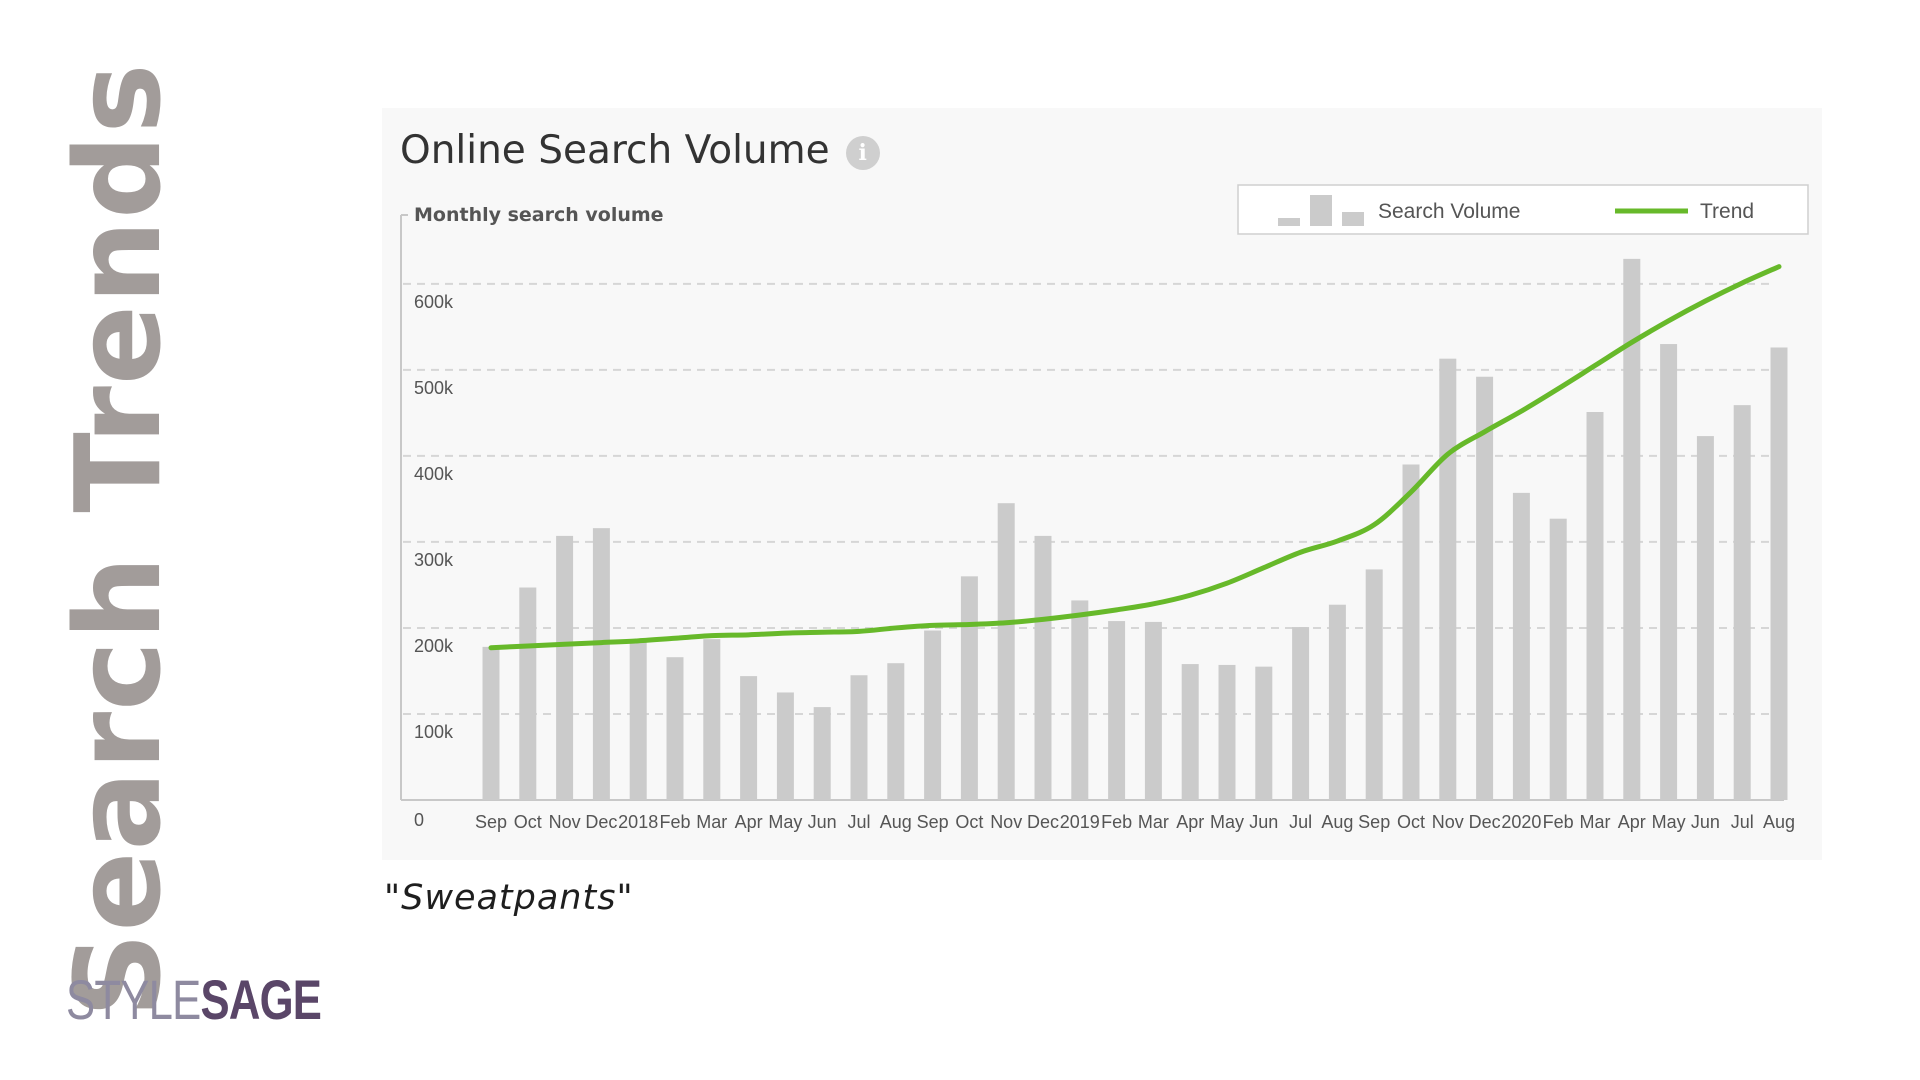 The height and width of the screenshot is (1080, 1920). Describe the element at coordinates (1449, 211) in the screenshot. I see `legend-label-search-volume: Search Volume` at that location.